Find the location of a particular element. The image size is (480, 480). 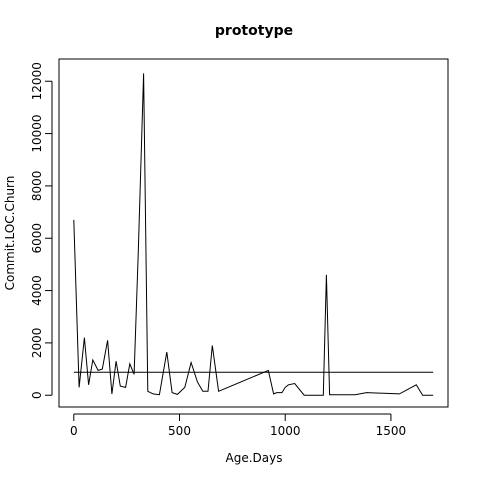

y-tick-label-2: 4000 is located at coordinates (37, 290).